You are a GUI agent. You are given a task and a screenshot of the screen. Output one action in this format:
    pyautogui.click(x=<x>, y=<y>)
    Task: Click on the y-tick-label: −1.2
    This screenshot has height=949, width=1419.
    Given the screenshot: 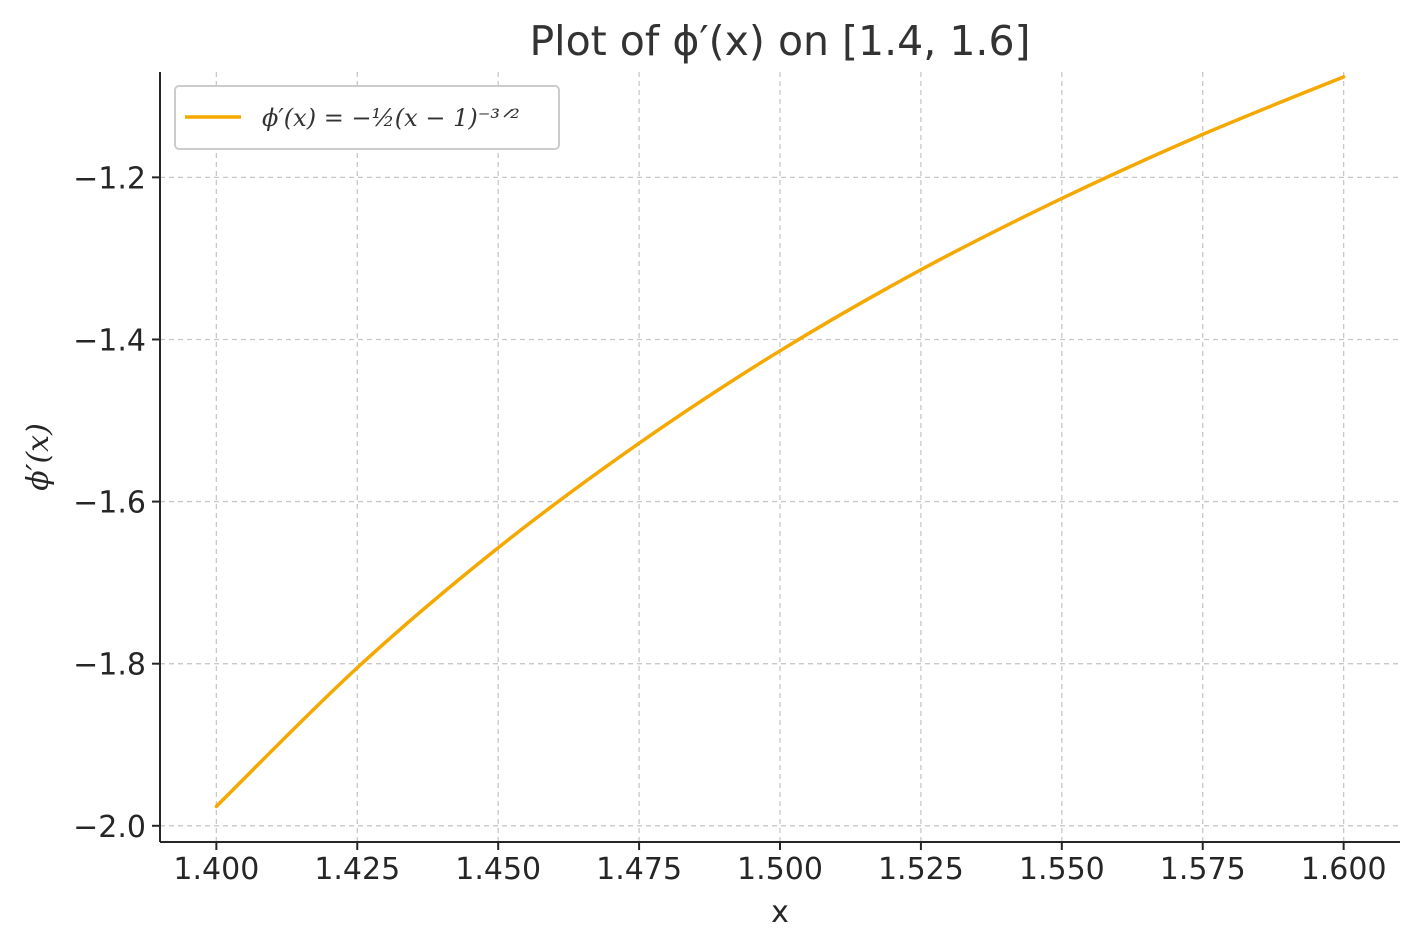 What is the action you would take?
    pyautogui.click(x=109, y=178)
    